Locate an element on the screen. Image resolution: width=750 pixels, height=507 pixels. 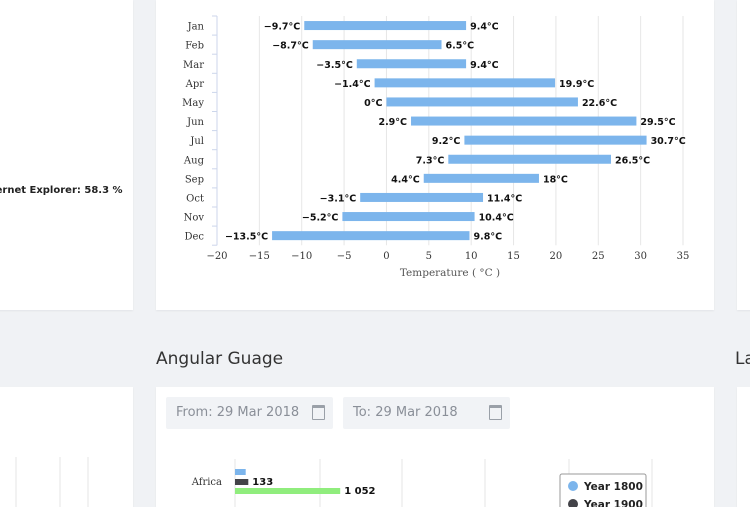
right-card is located at coordinates (743, 155).